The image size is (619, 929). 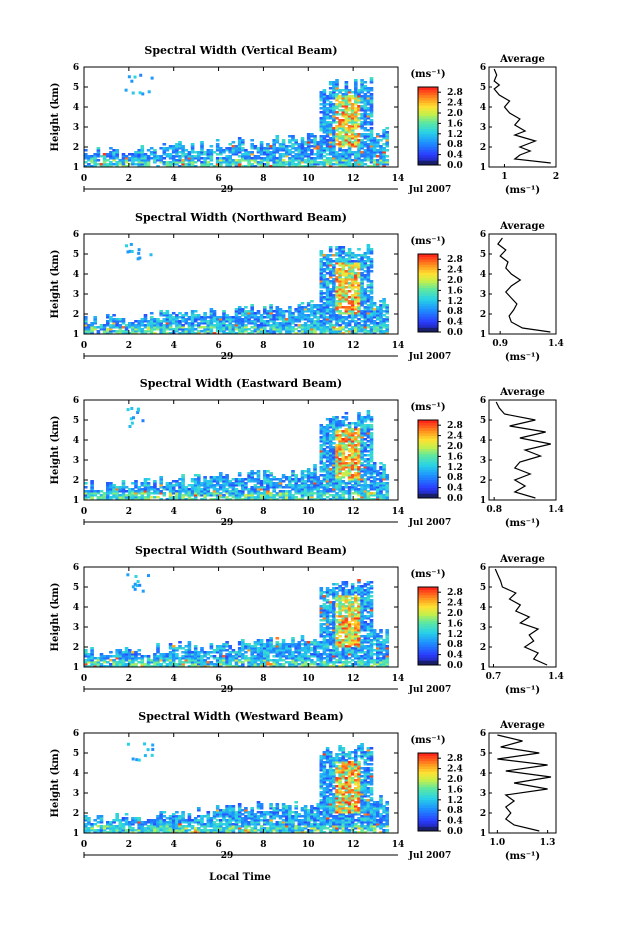 I want to click on x-tick-label: 6, so click(x=218, y=179).